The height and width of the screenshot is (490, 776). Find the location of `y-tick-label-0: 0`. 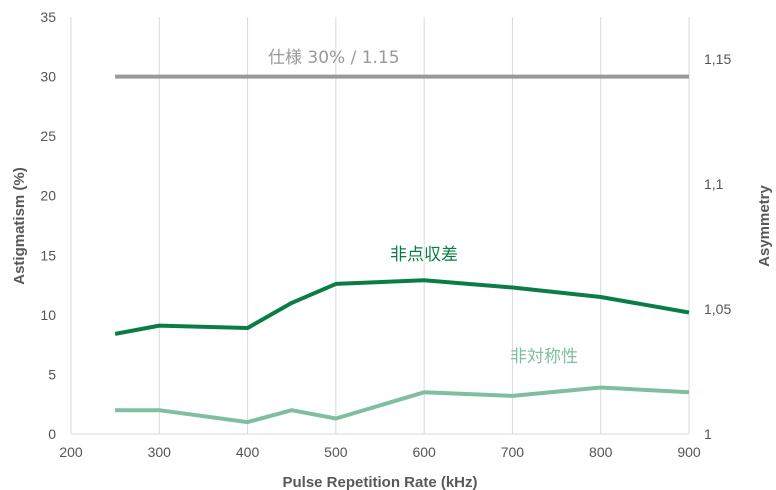

y-tick-label-0: 0 is located at coordinates (52, 434).